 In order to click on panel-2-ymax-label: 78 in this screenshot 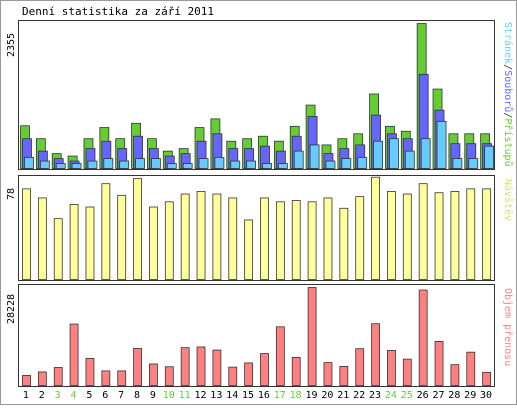, I will do `click(11, 194)`.